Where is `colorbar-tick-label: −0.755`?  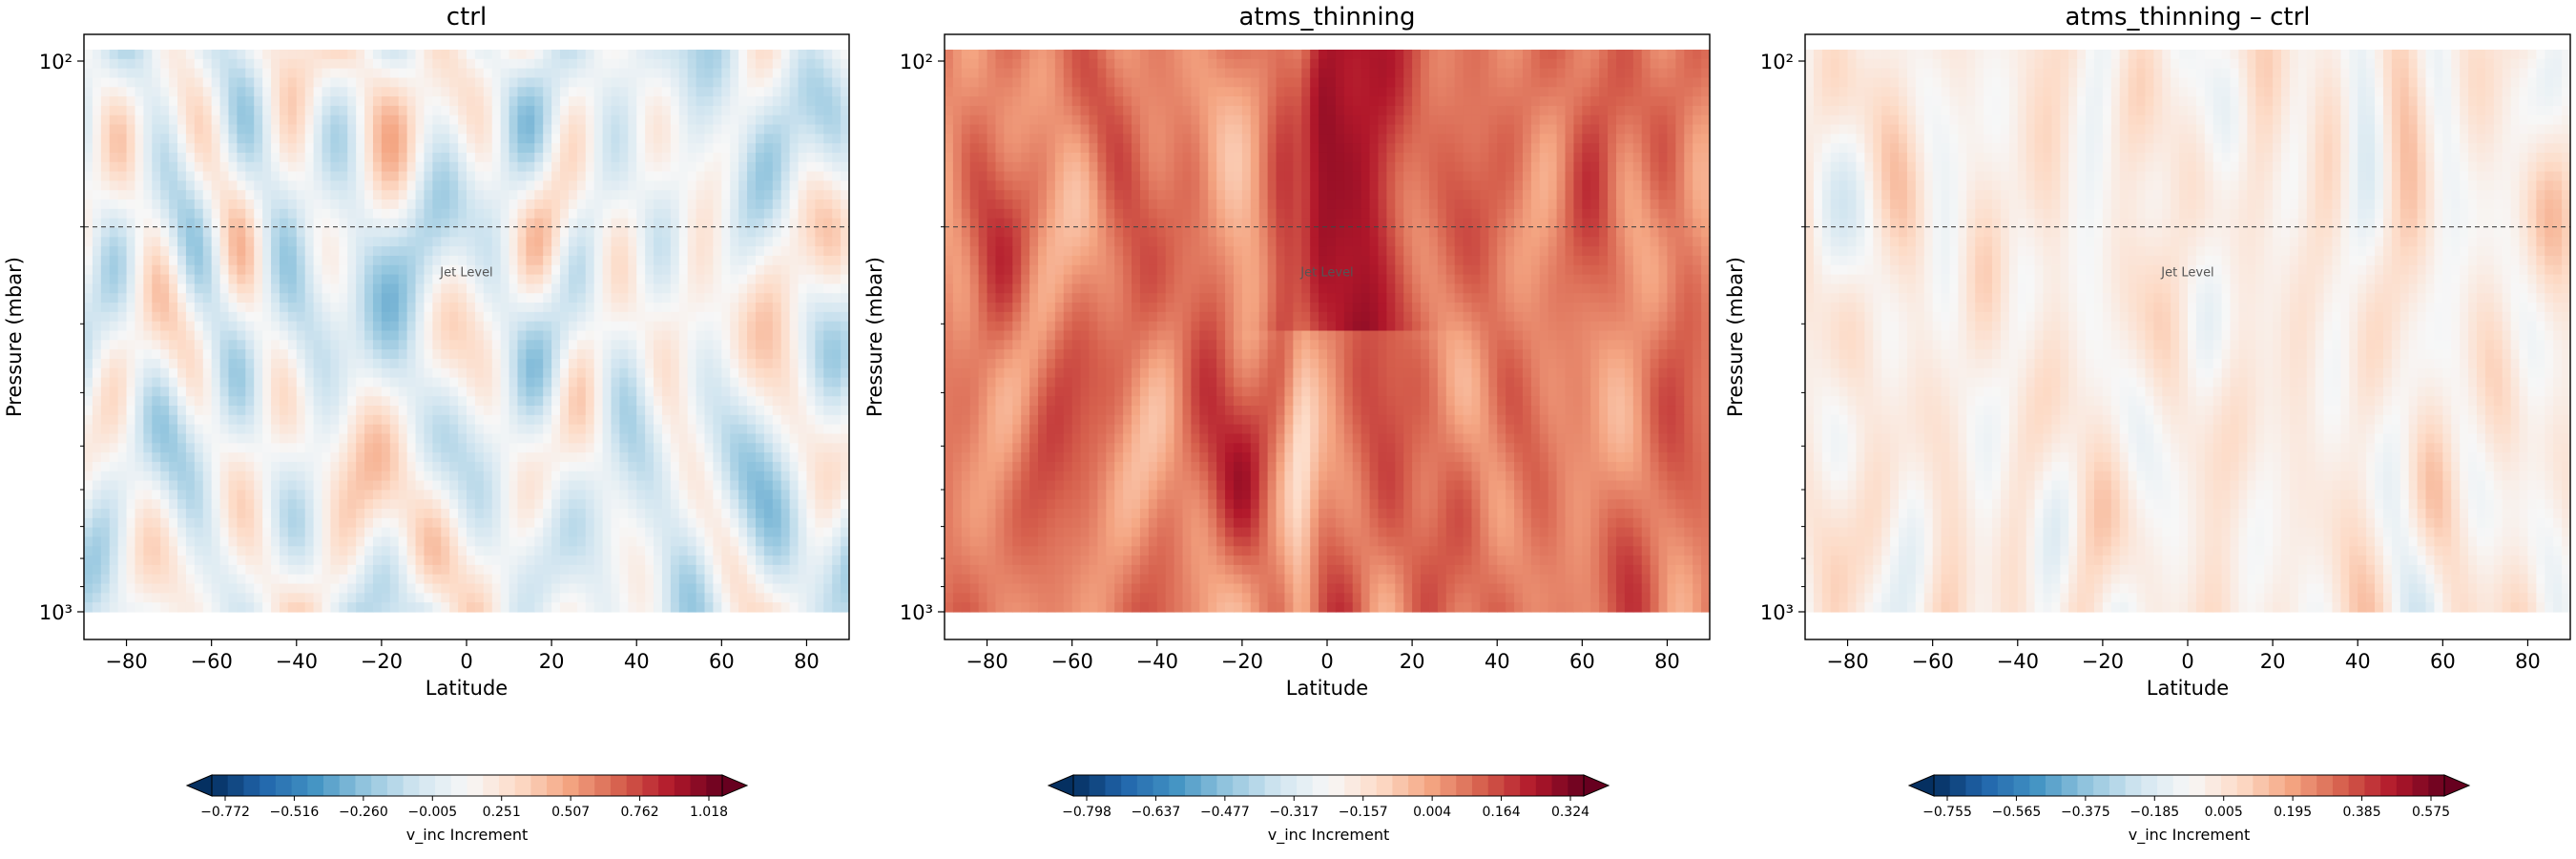
colorbar-tick-label: −0.755 is located at coordinates (1947, 812).